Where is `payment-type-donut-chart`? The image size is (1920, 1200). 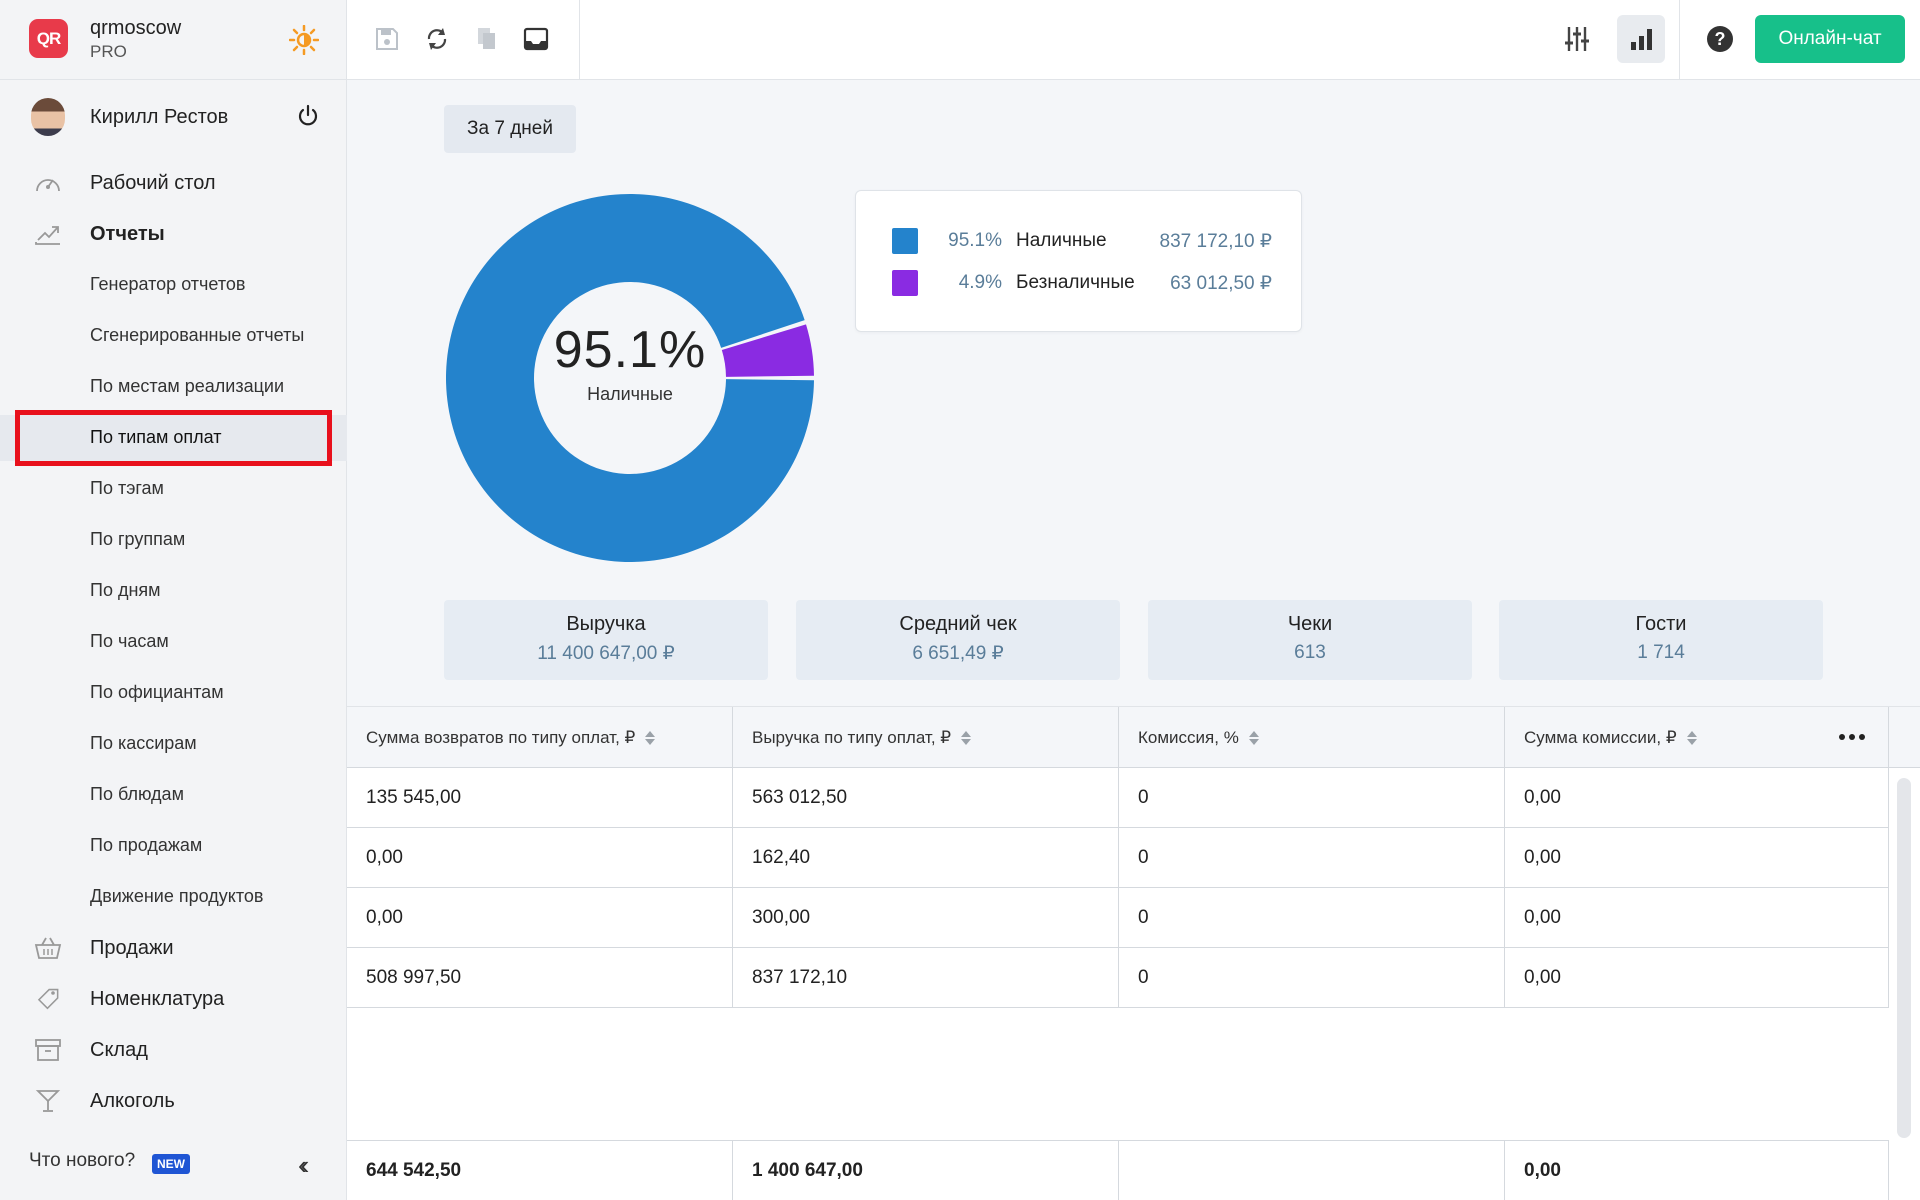 payment-type-donut-chart is located at coordinates (629, 378).